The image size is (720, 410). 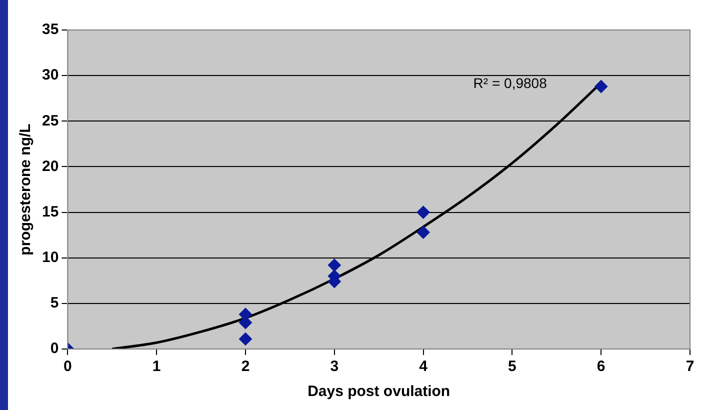 I want to click on y-tick-label: 5, so click(x=54, y=303).